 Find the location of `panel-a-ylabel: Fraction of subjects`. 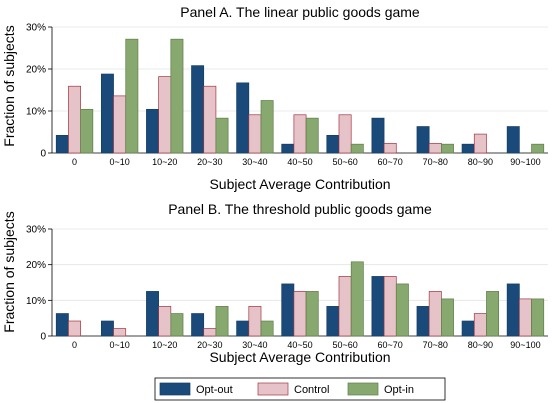

panel-a-ylabel: Fraction of subjects is located at coordinates (9, 85).